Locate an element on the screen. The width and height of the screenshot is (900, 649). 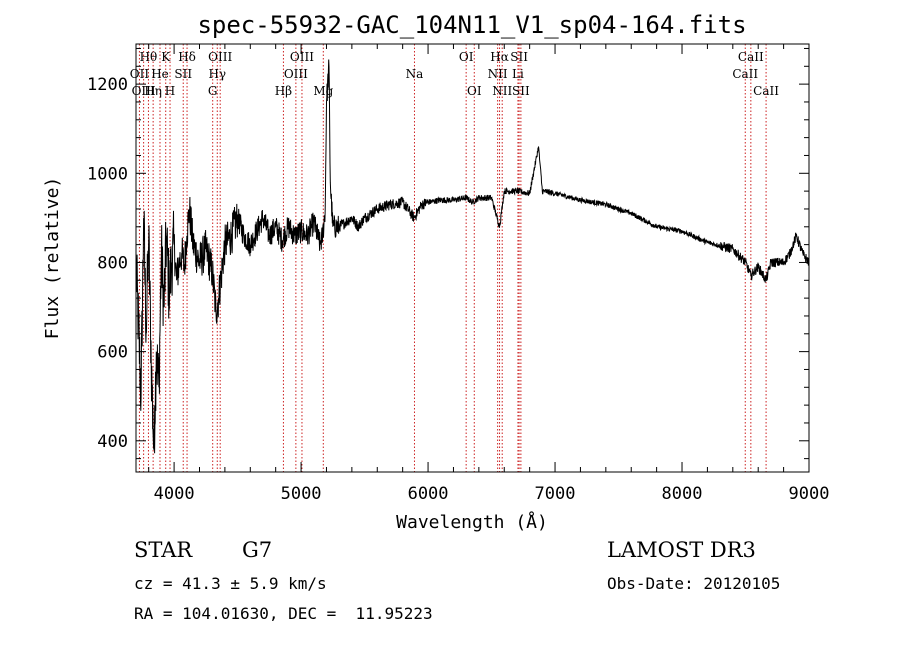
y-tick-label: 1200 is located at coordinates (107, 85).